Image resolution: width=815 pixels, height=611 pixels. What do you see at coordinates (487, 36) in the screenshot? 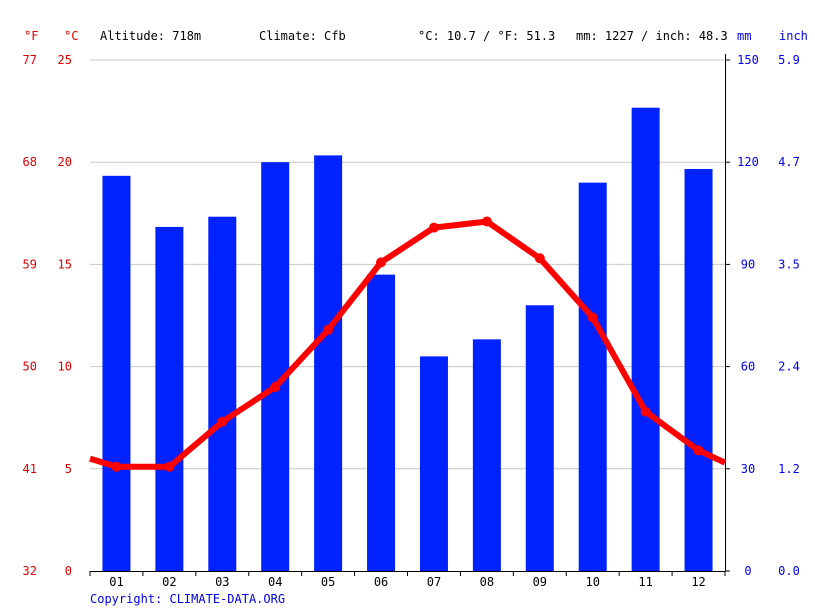
I see `temperature-average-label: °C: 10.7 / °F: 51.3` at bounding box center [487, 36].